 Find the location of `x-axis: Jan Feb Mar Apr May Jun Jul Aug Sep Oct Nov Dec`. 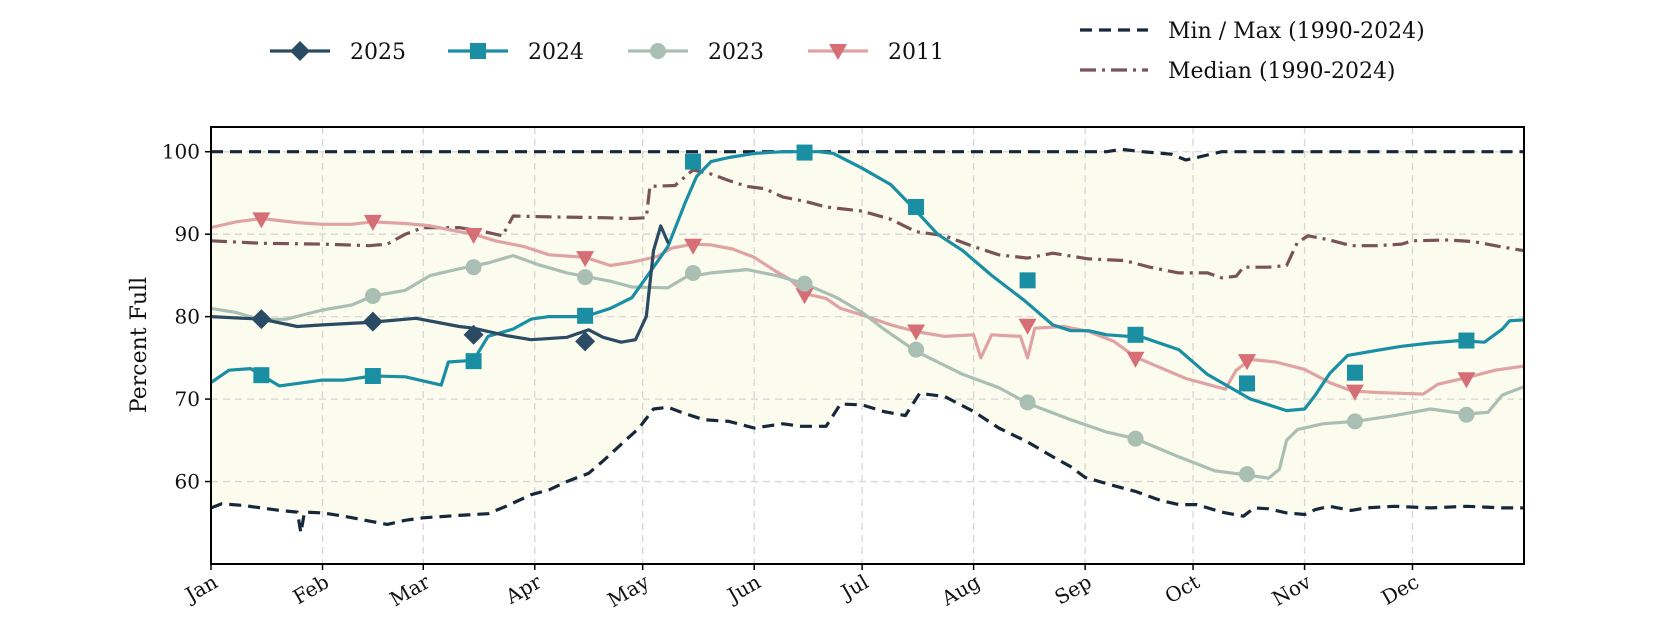

x-axis: Jan Feb Mar Apr May Jun Jul Aug Sep Oct Nov Dec is located at coordinates (801, 588).